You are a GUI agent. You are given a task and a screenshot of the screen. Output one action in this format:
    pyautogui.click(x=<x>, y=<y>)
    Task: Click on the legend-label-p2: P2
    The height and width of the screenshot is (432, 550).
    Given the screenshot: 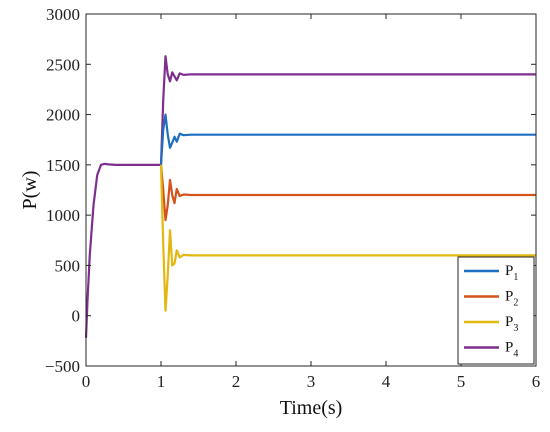 What is the action you would take?
    pyautogui.click(x=511, y=299)
    